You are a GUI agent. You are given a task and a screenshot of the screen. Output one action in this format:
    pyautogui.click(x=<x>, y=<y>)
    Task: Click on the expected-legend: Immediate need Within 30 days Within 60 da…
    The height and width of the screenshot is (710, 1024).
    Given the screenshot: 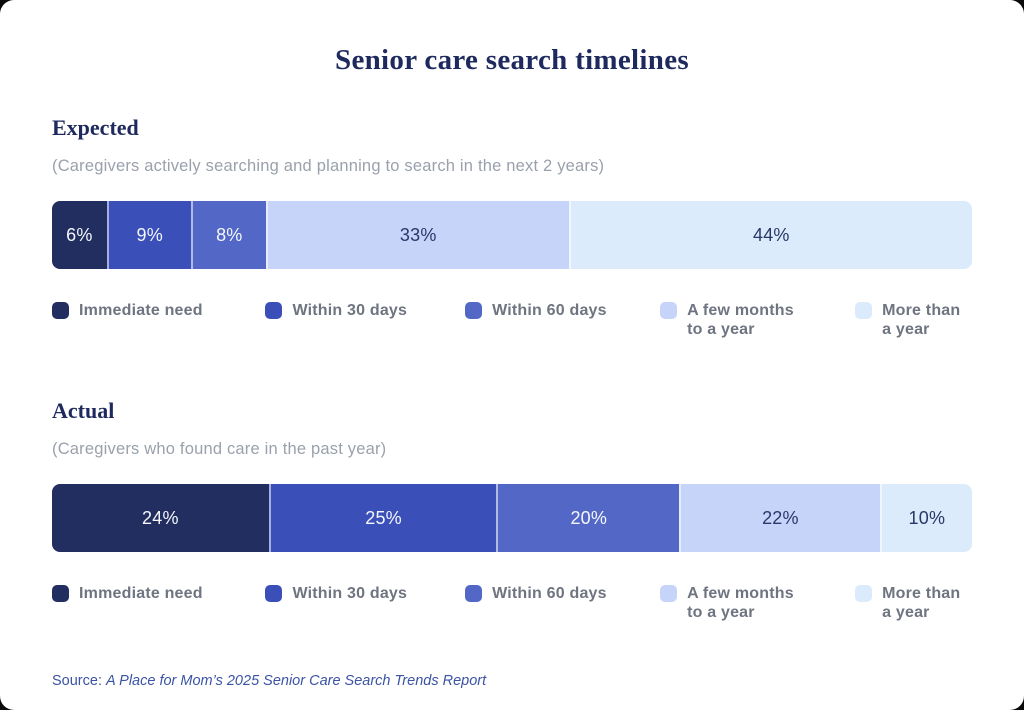 What is the action you would take?
    pyautogui.click(x=512, y=320)
    